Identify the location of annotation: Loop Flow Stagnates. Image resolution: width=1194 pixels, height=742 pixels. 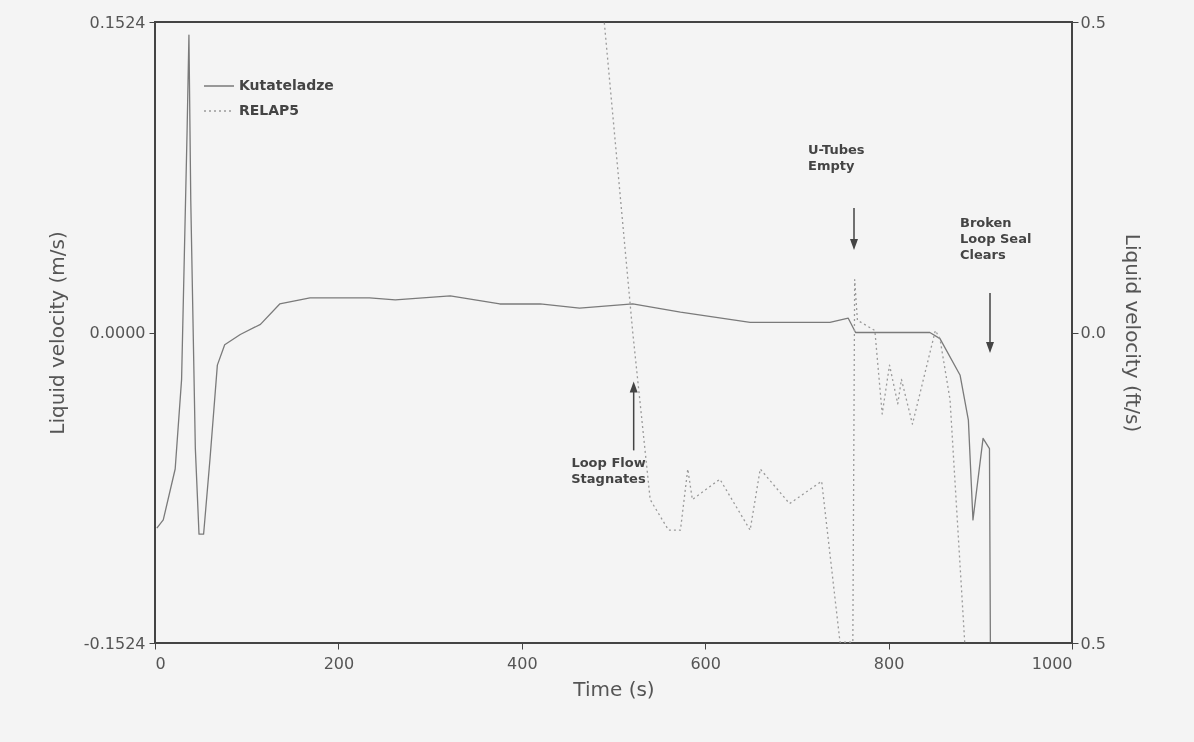
(608, 471).